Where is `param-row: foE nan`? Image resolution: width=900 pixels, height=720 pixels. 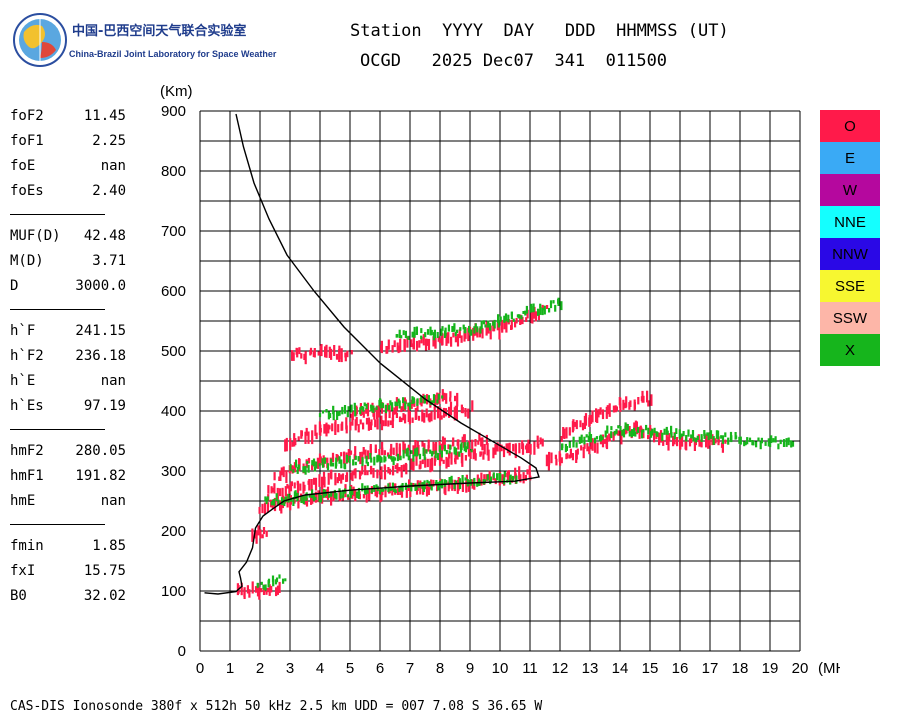 param-row: foE nan is located at coordinates (75, 170).